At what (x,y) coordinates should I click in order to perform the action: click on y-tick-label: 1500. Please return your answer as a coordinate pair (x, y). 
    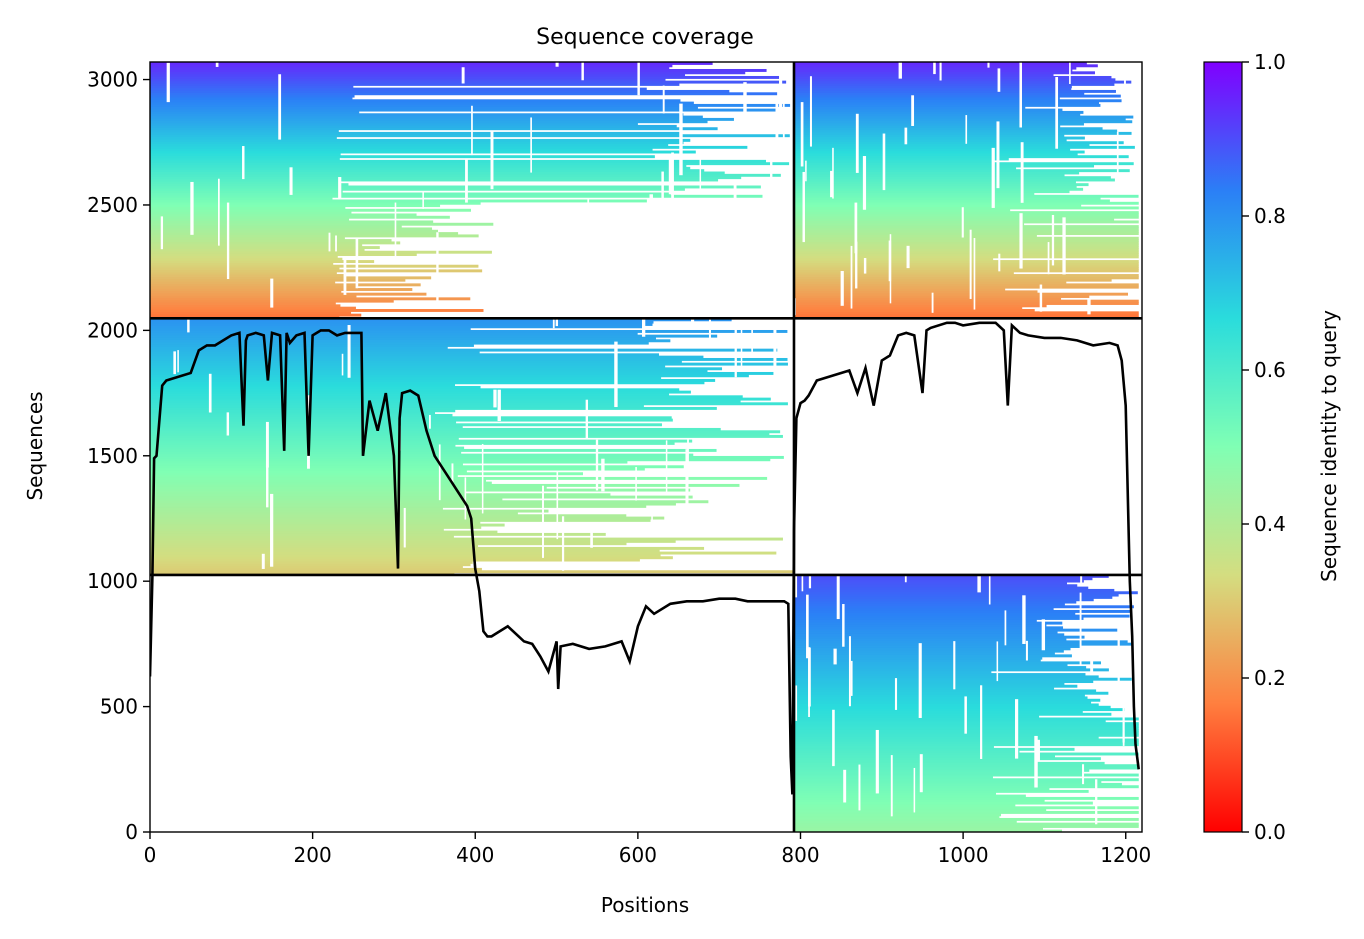
    Looking at the image, I should click on (112, 456).